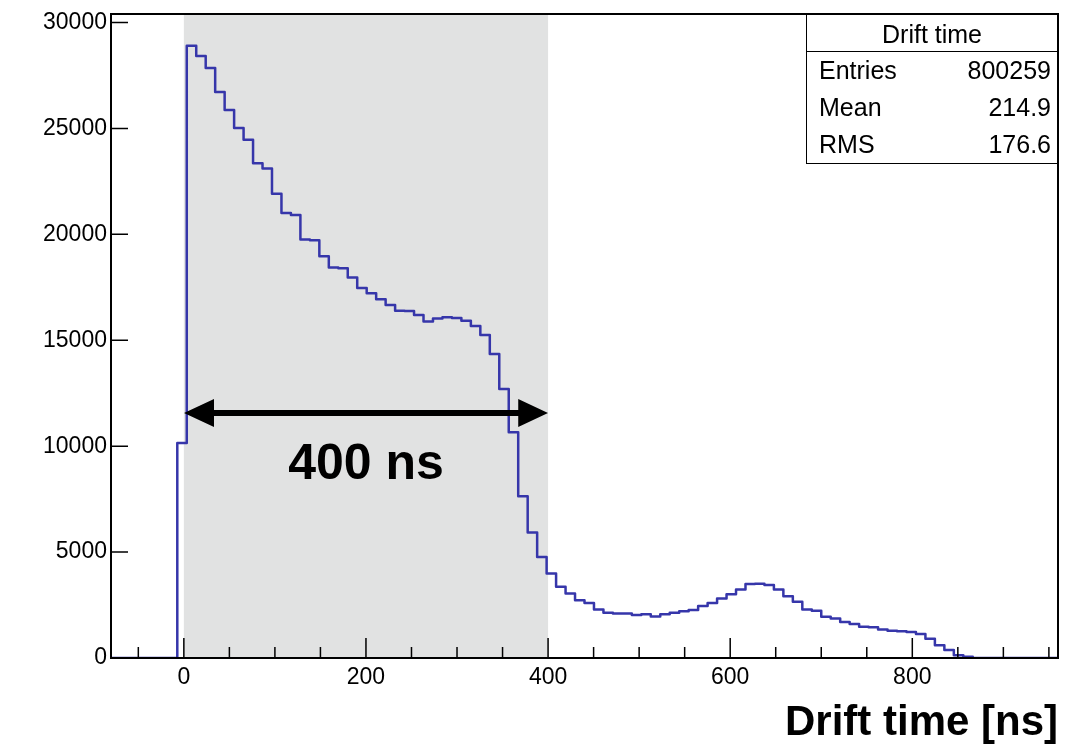  What do you see at coordinates (366, 676) in the screenshot?
I see `x-tick-label: 200` at bounding box center [366, 676].